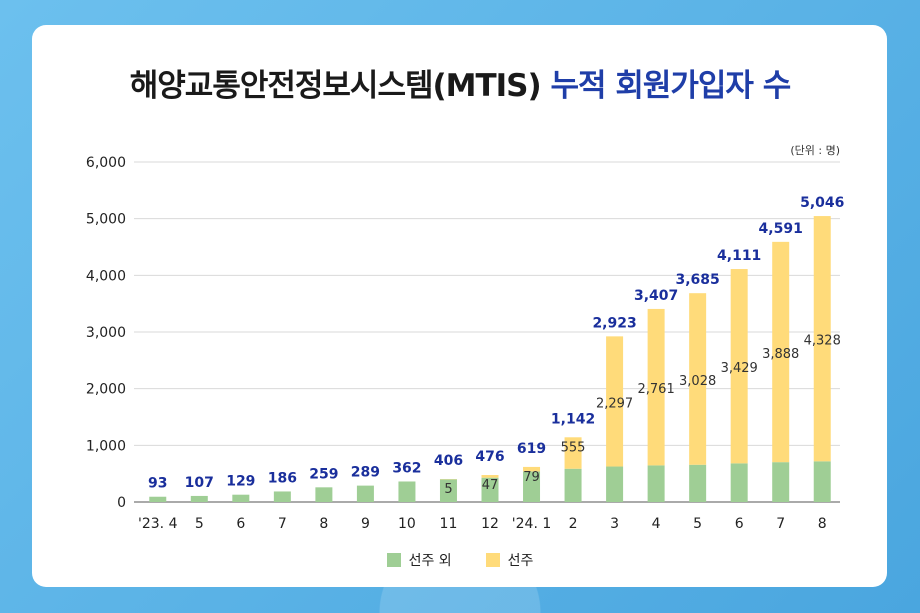 The width and height of the screenshot is (920, 613). Describe the element at coordinates (393, 560) in the screenshot. I see `legend-swatch-non-crew` at that location.